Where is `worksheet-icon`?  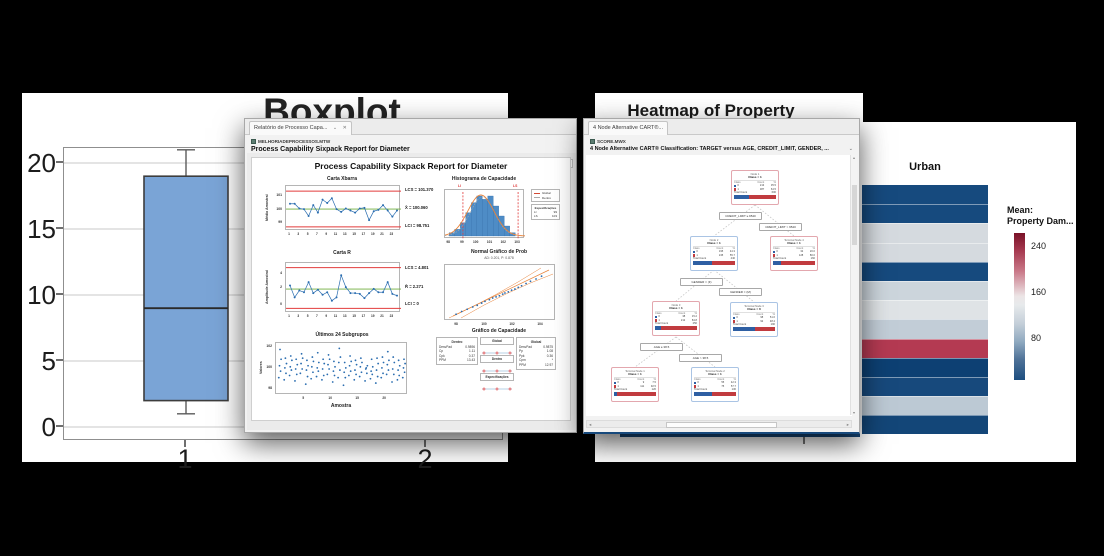 worksheet-icon is located at coordinates (592, 141).